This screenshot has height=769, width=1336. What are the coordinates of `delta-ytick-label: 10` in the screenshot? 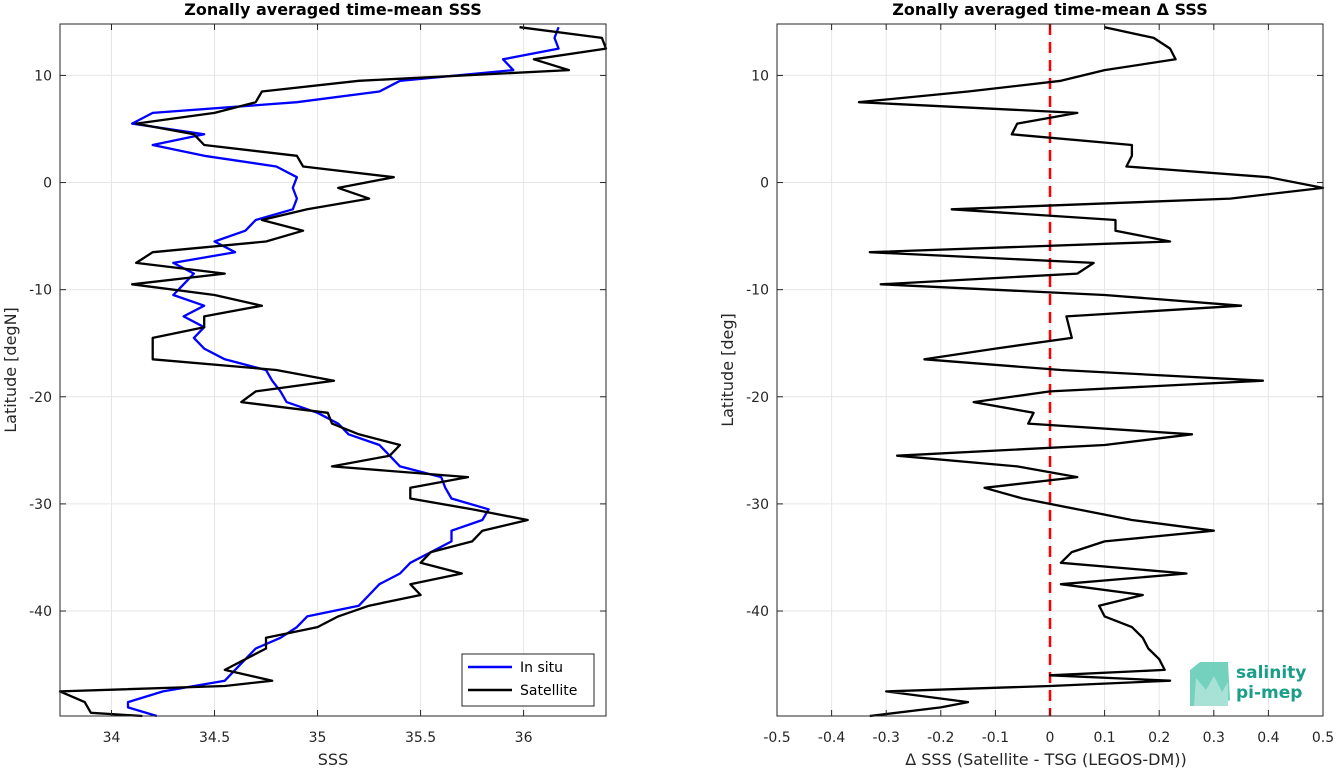 It's located at (760, 76).